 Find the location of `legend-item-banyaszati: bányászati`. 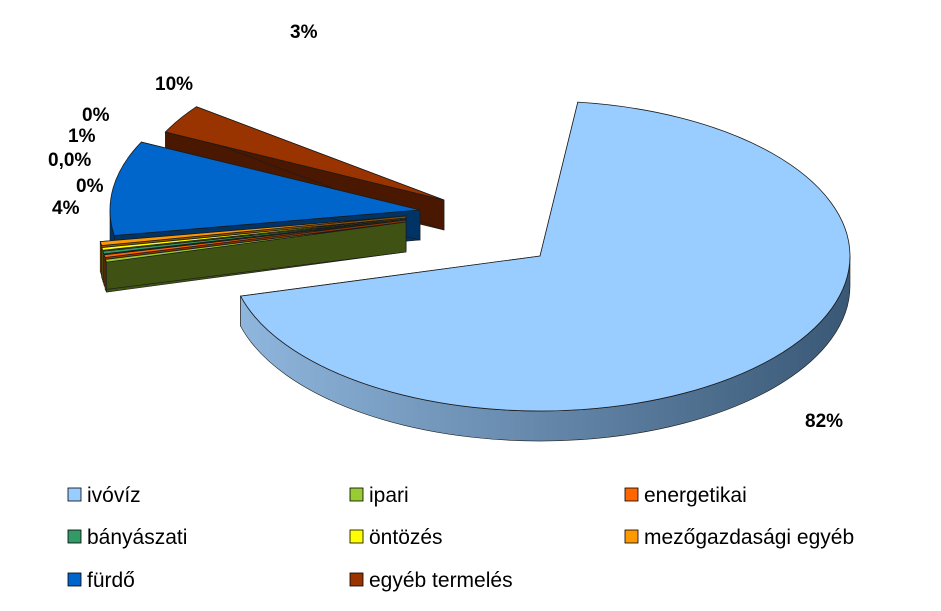

legend-item-banyaszati: bányászati is located at coordinates (127, 537).